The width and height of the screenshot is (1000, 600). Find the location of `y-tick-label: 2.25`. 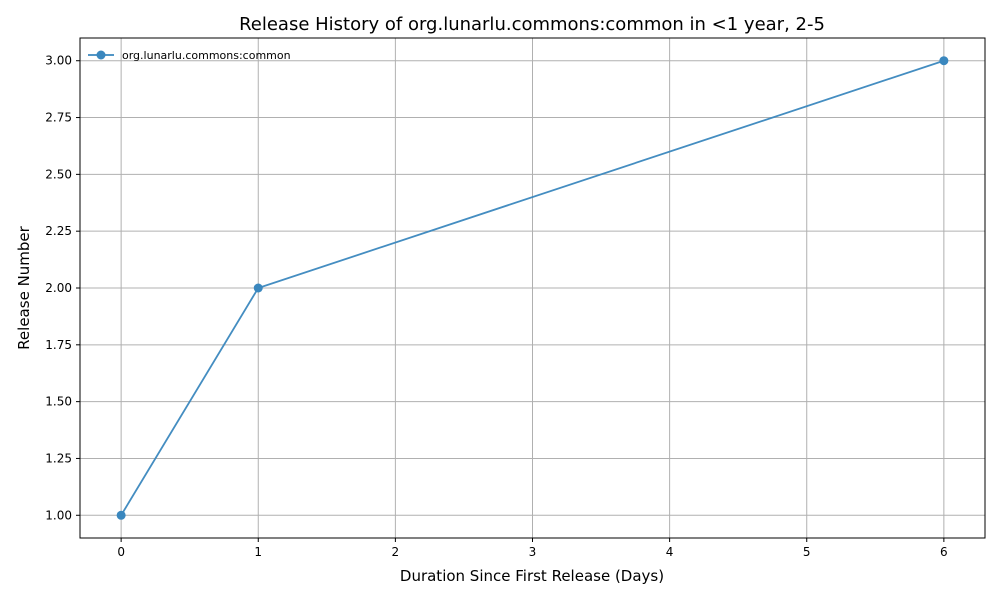

y-tick-label: 2.25 is located at coordinates (58, 231).